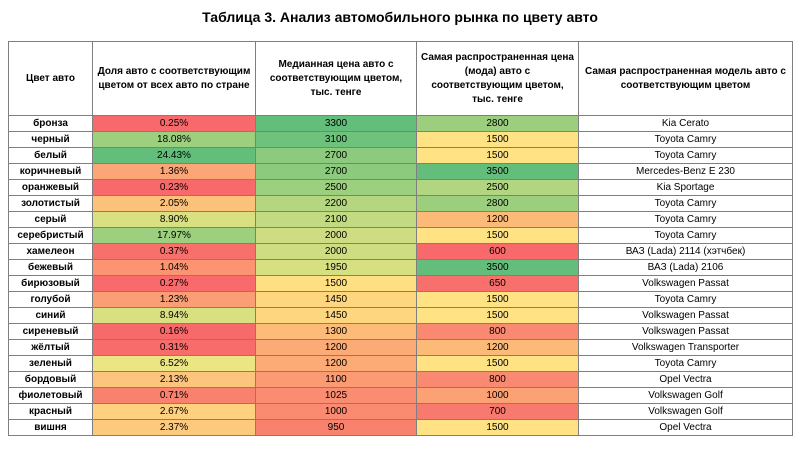 The width and height of the screenshot is (800, 451). Describe the element at coordinates (336, 219) in the screenshot. I see `median-price-cell: 2100` at that location.